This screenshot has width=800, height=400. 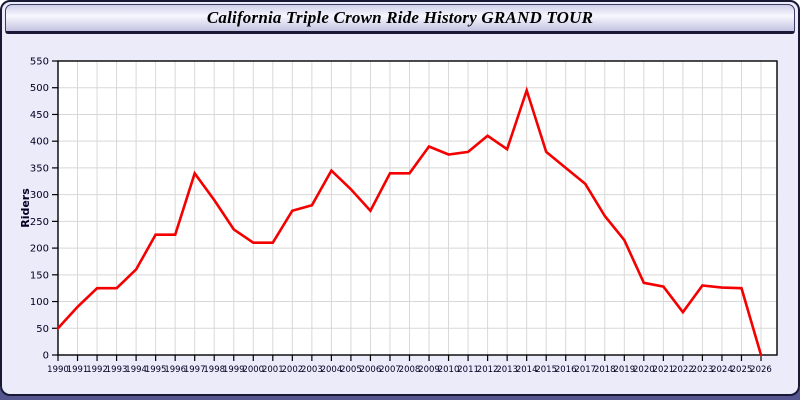 I want to click on x-tick-label: 2018, so click(x=605, y=370).